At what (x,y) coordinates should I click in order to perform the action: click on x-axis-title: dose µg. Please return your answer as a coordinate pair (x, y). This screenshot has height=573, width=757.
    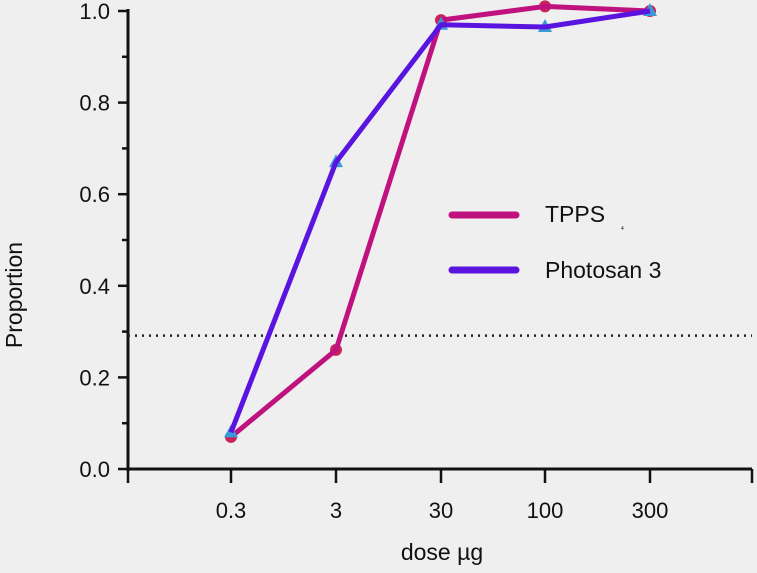
    Looking at the image, I should click on (442, 552).